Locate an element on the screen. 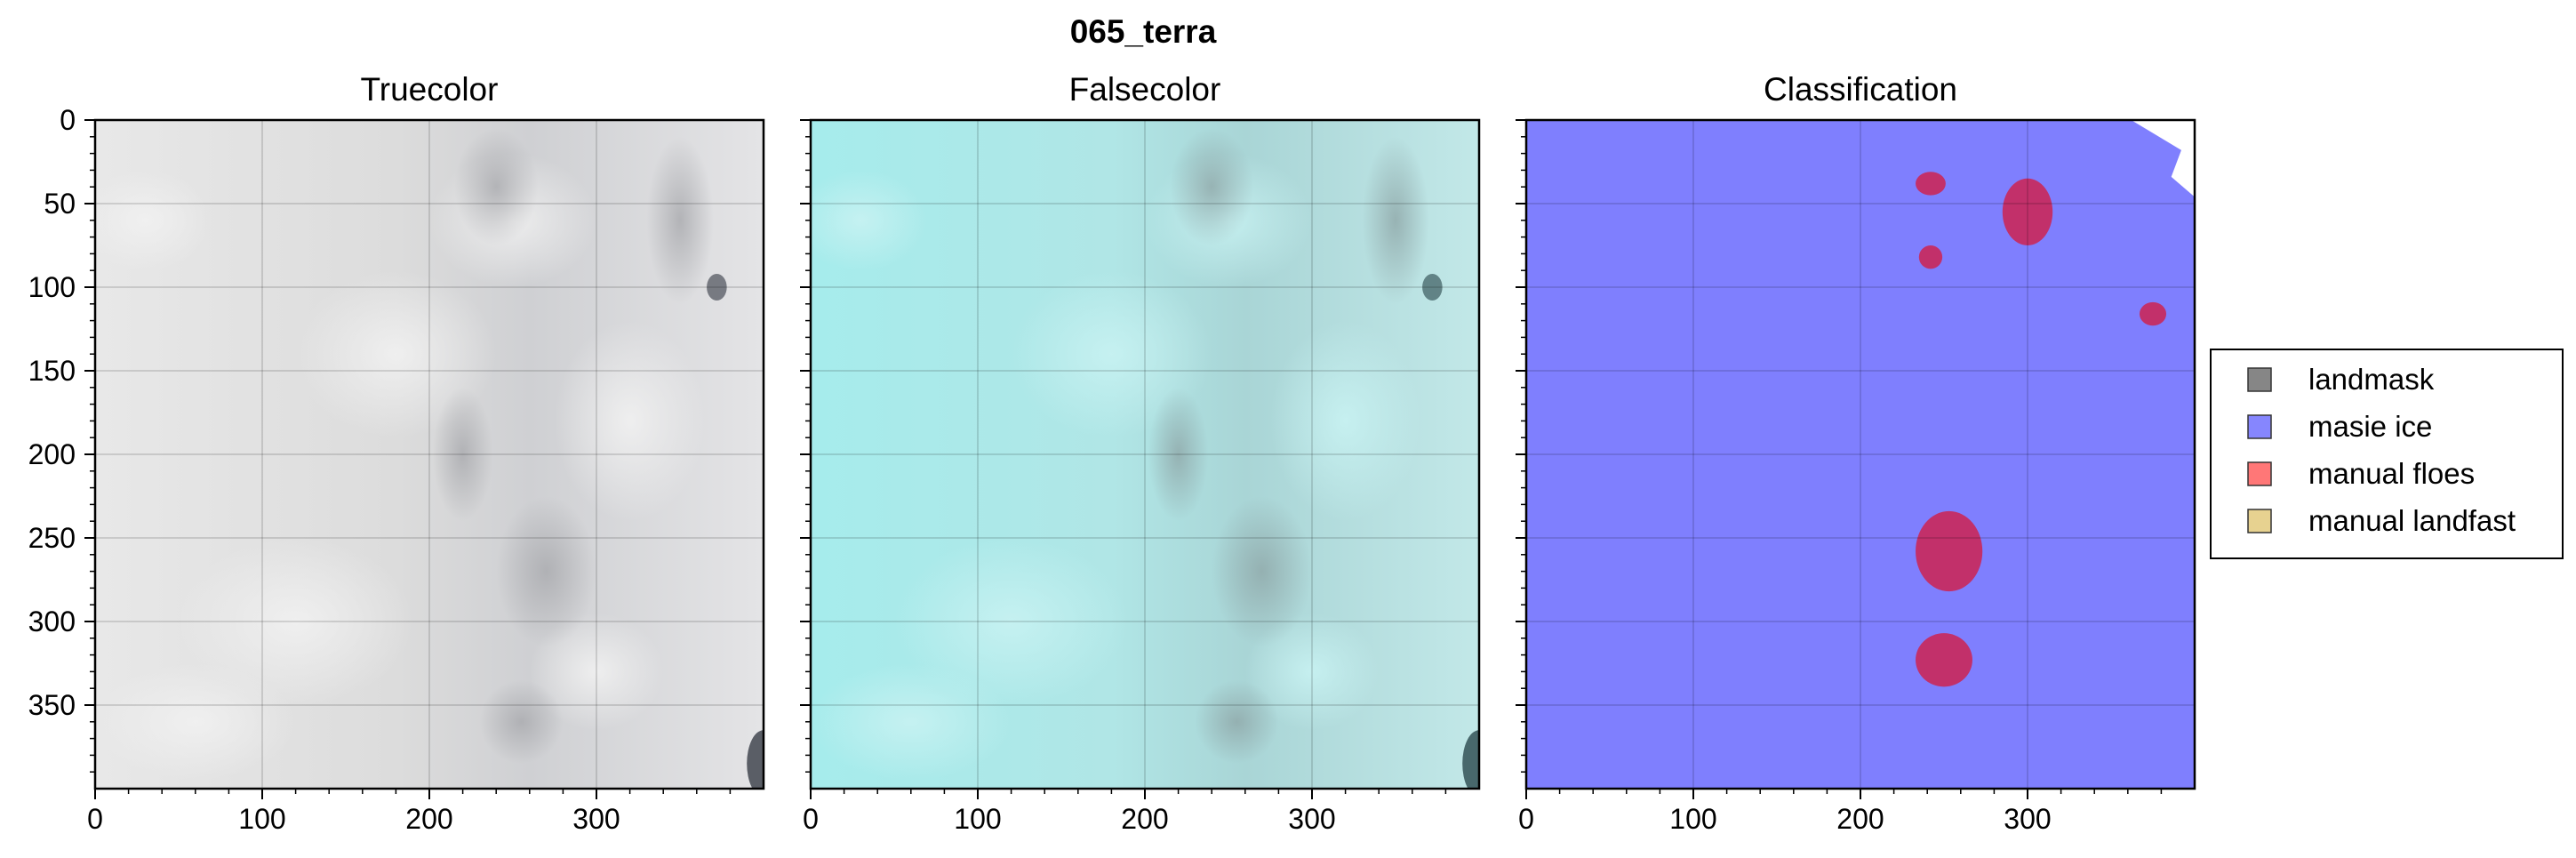 The image size is (2576, 858). y-tick-label: 300 is located at coordinates (52, 621).